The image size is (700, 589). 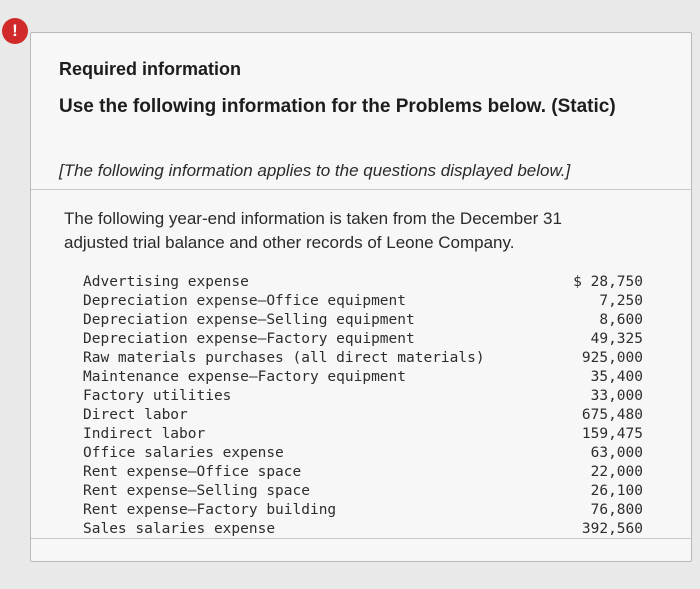 I want to click on row-value: 22,000, so click(x=616, y=472).